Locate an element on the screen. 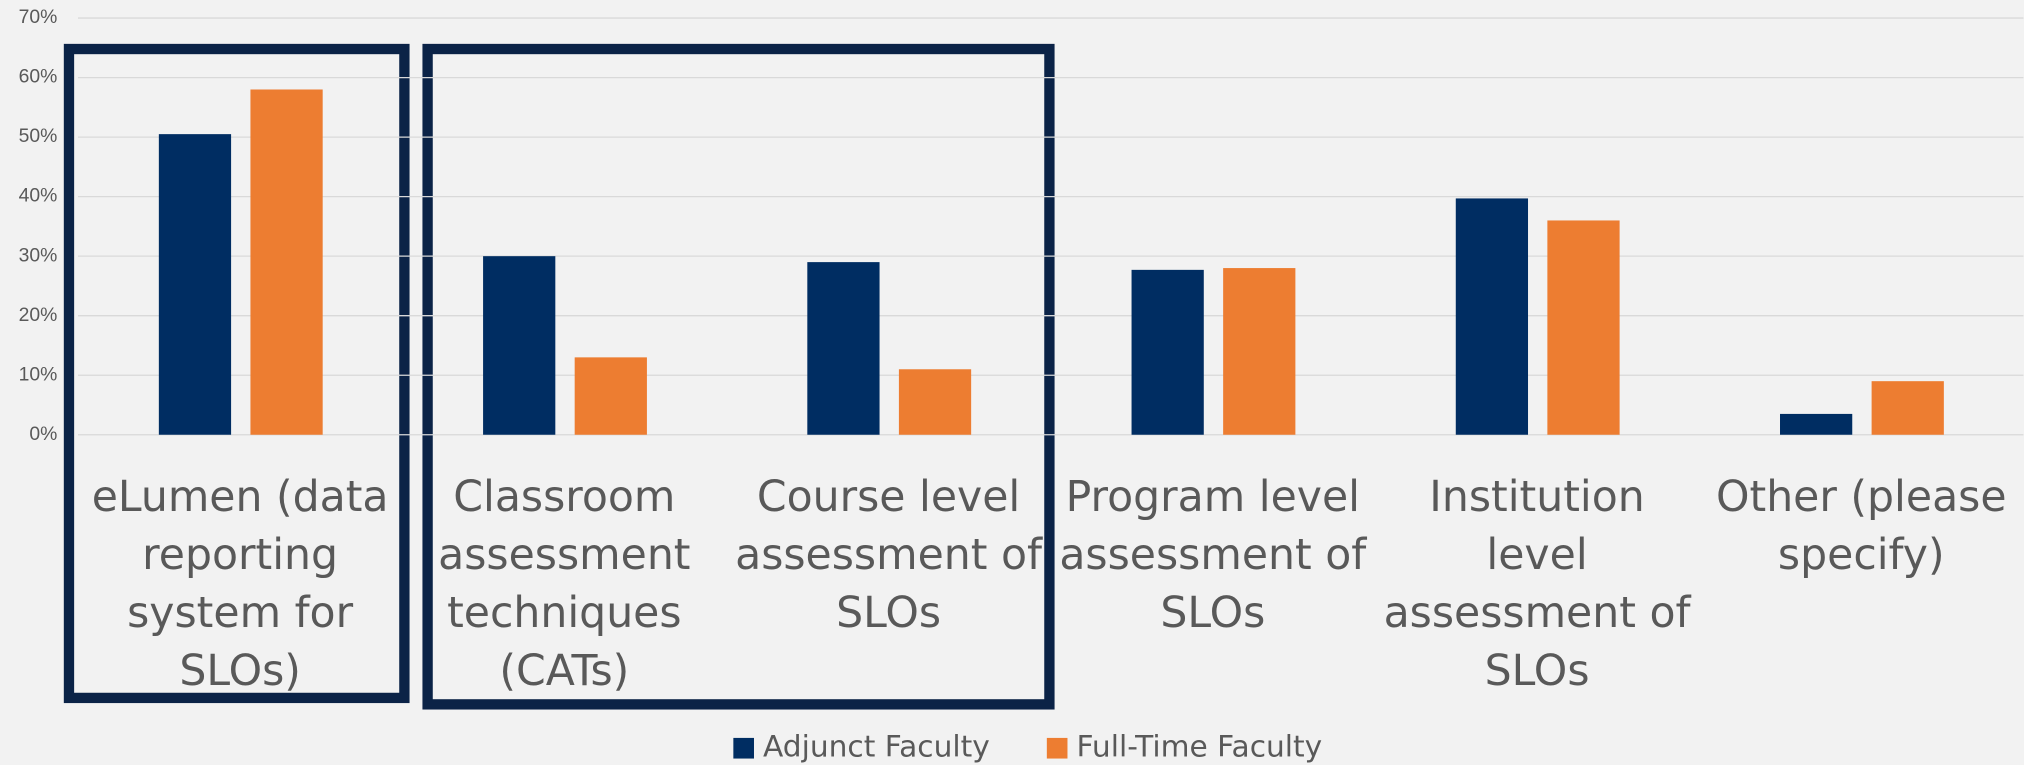 Image resolution: width=2024 pixels, height=765 pixels. x-label-box: Institution level assessment of SLOs is located at coordinates (1537, 583).